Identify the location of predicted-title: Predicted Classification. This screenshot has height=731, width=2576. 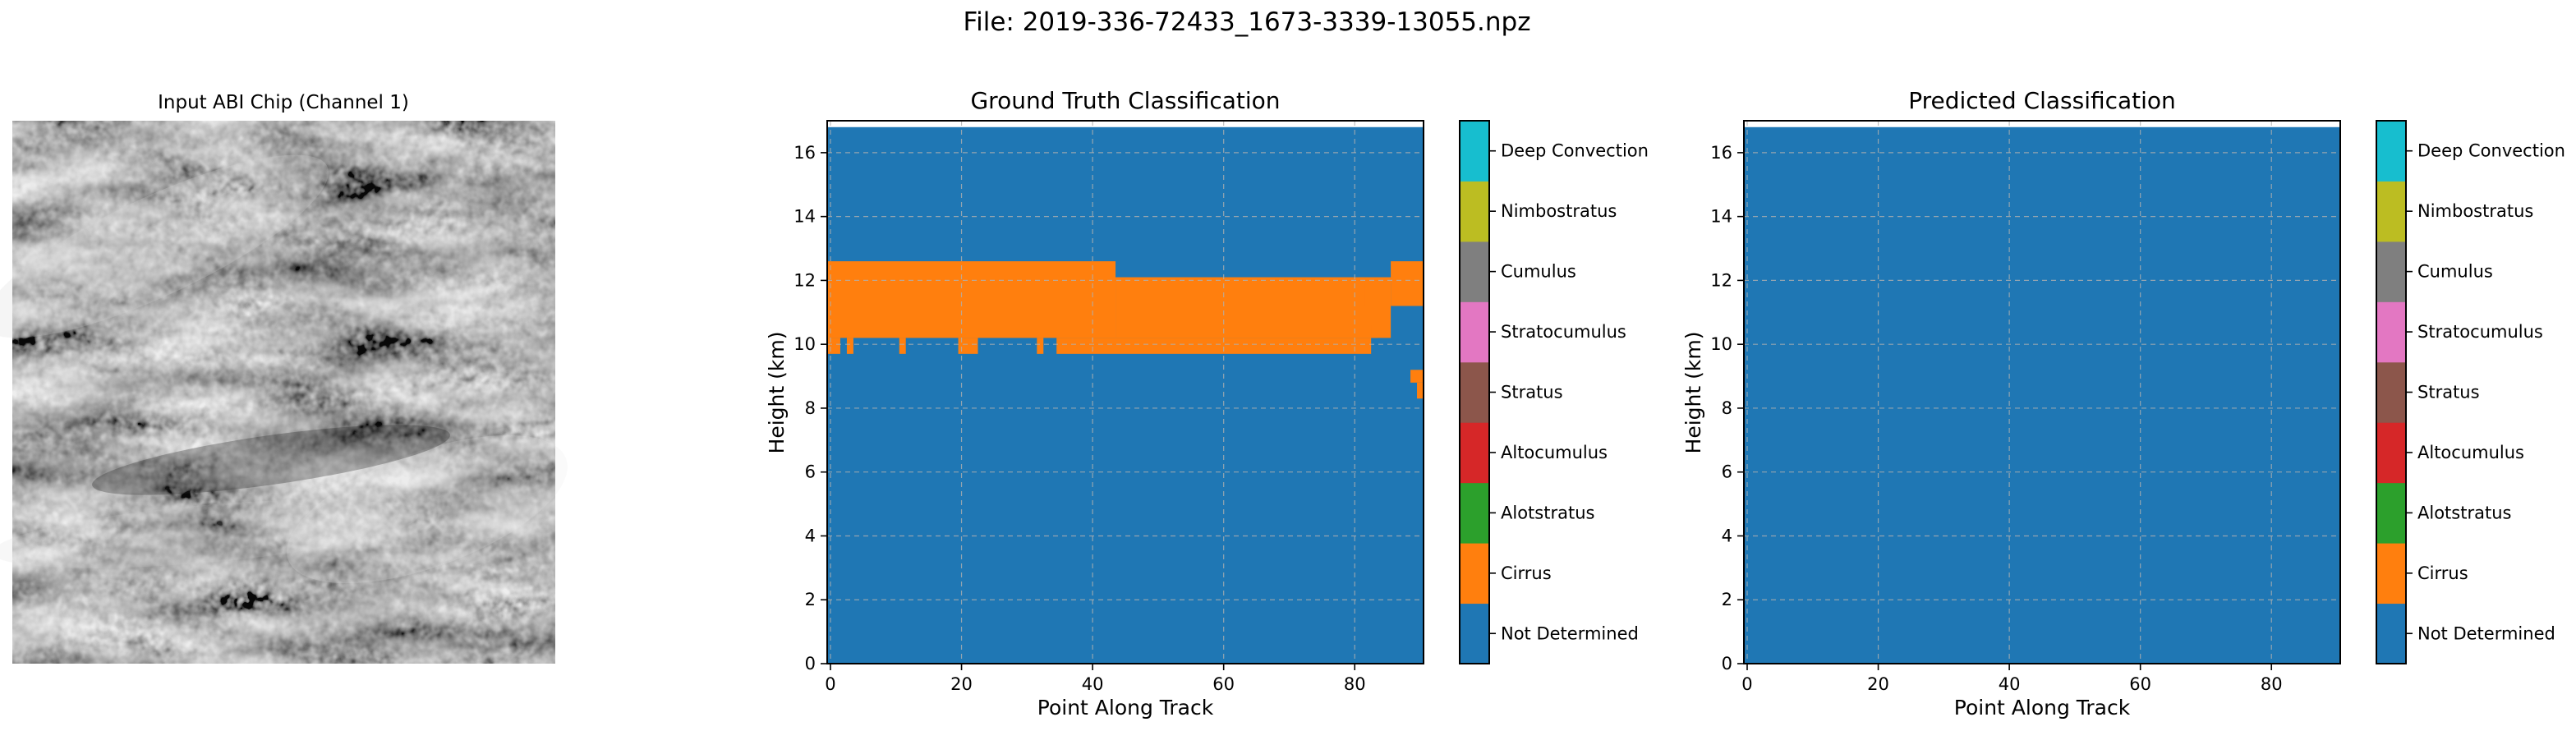
(2042, 101).